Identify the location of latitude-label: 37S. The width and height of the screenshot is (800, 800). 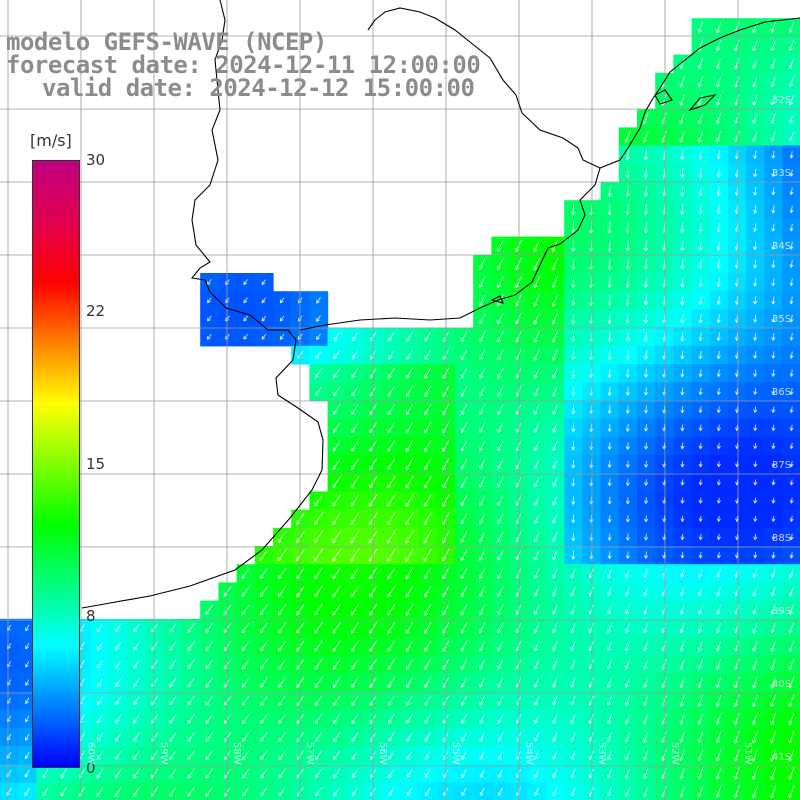
(782, 465).